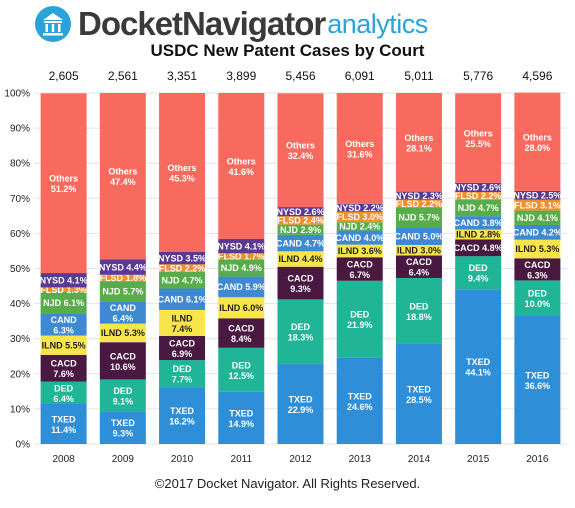 The height and width of the screenshot is (508, 575). Describe the element at coordinates (123, 367) in the screenshot. I see `segment-value-label: 10.6%` at that location.